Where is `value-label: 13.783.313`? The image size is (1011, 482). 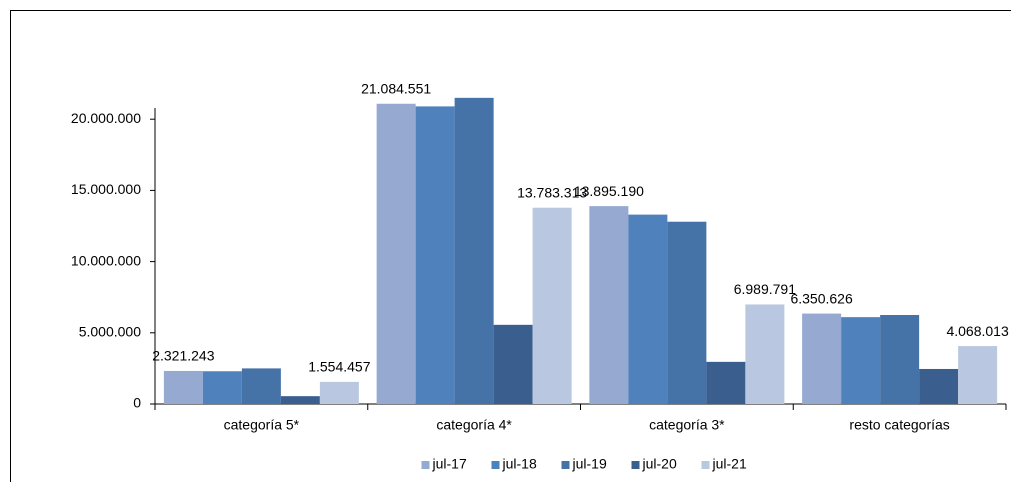
value-label: 13.783.313 is located at coordinates (552, 192).